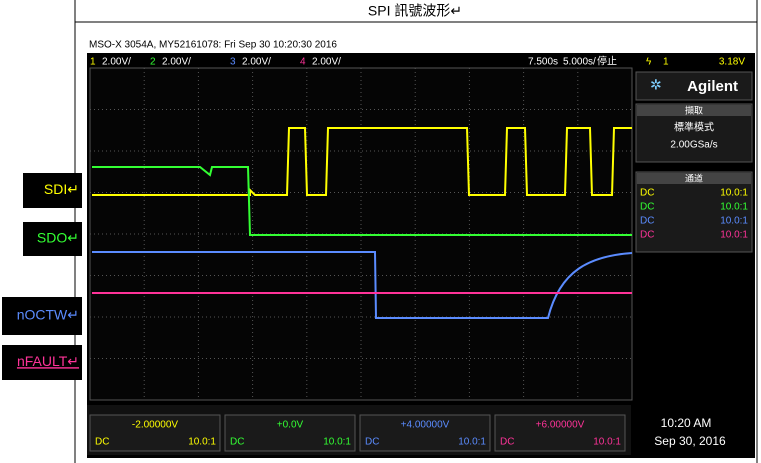 The image size is (761, 463). What do you see at coordinates (607, 61) in the screenshot?
I see `status: 停止` at bounding box center [607, 61].